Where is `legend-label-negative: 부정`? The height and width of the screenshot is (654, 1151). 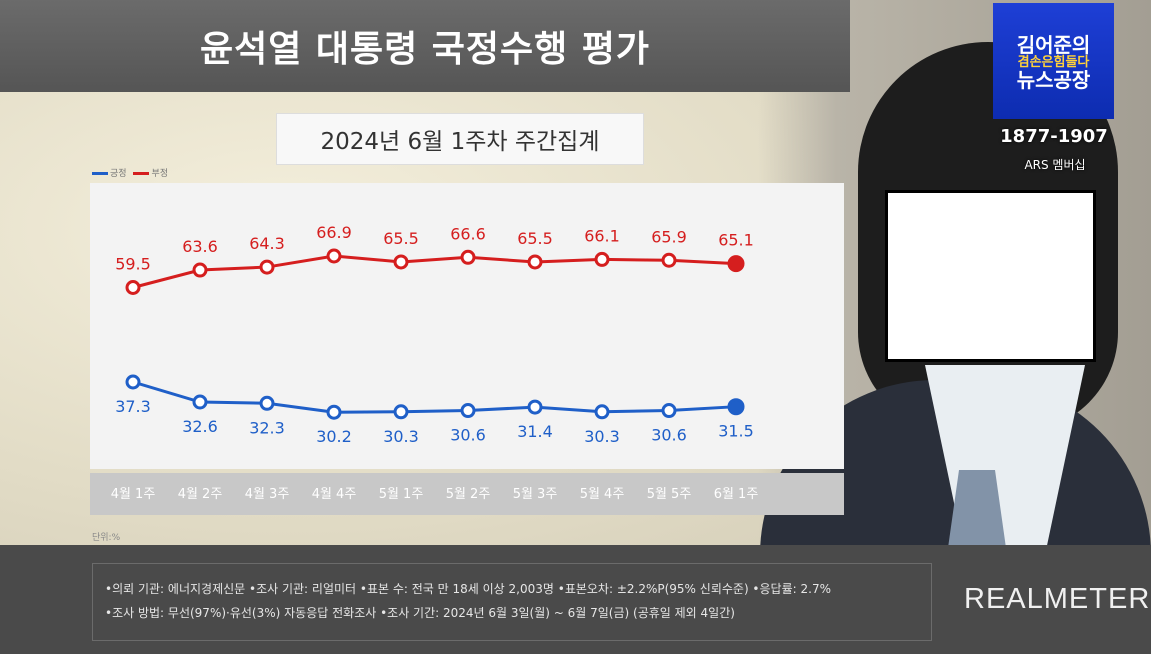
legend-label-negative: 부정 is located at coordinates (159, 174).